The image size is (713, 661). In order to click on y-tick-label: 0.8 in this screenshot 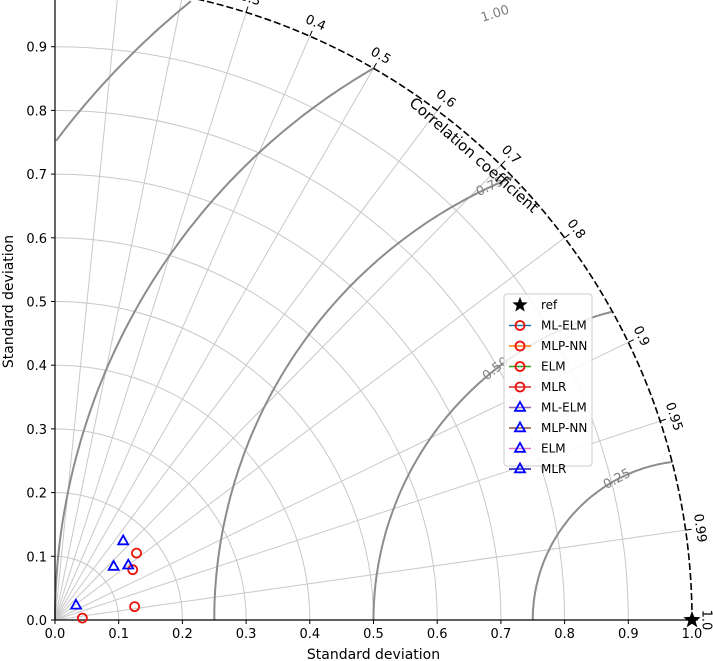, I will do `click(36, 111)`.